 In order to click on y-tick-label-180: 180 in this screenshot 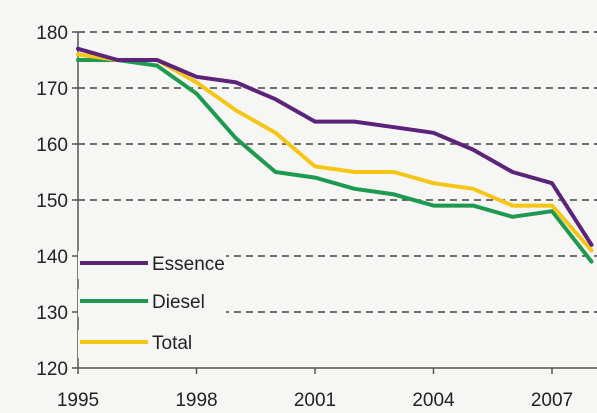, I will do `click(52, 33)`.